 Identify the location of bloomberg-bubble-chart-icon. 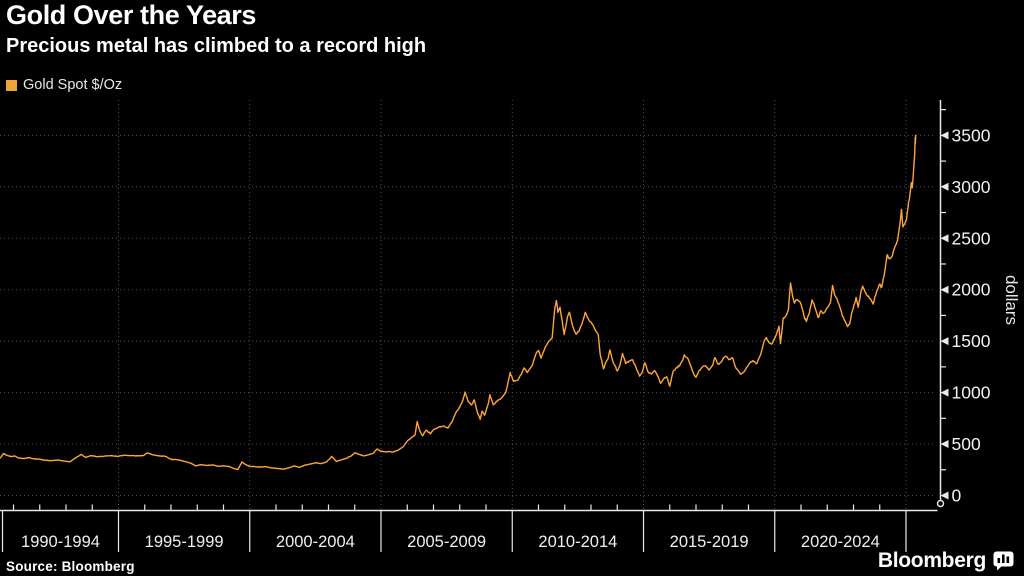
(1003, 561).